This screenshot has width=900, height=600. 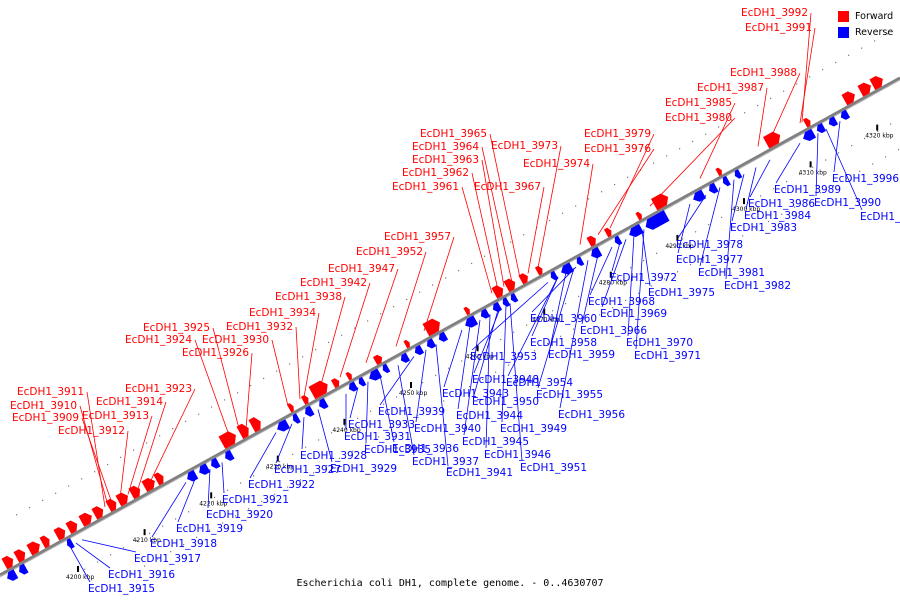 What do you see at coordinates (781, 204) in the screenshot?
I see `reverse-gene-label: EcDH1_3986` at bounding box center [781, 204].